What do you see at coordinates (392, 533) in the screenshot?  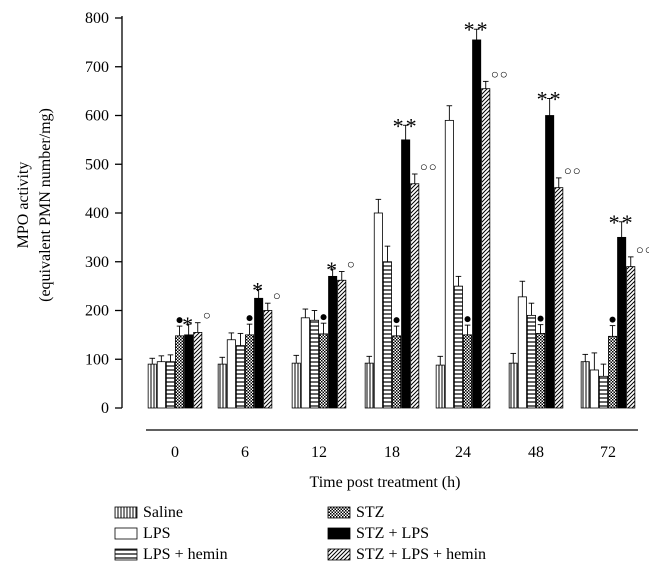 I see `legend-label: STZ + LPS` at bounding box center [392, 533].